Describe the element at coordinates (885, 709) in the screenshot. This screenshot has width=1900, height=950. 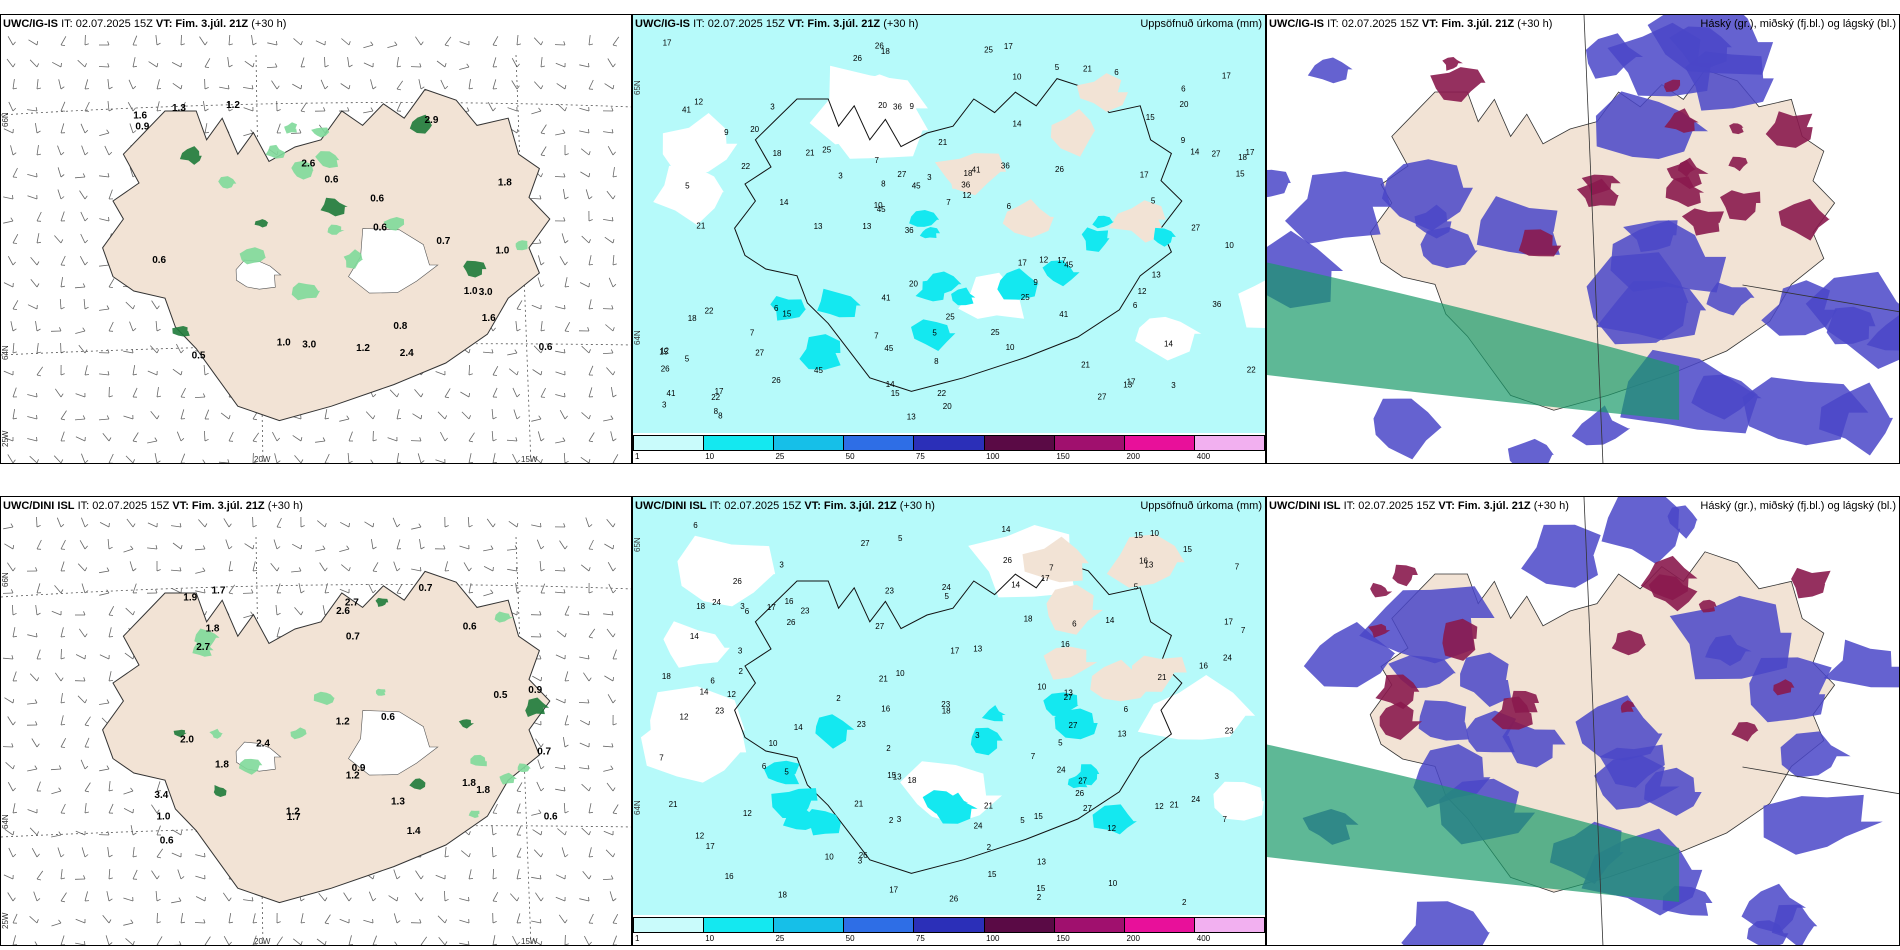
I see `precip-amount: 16` at that location.